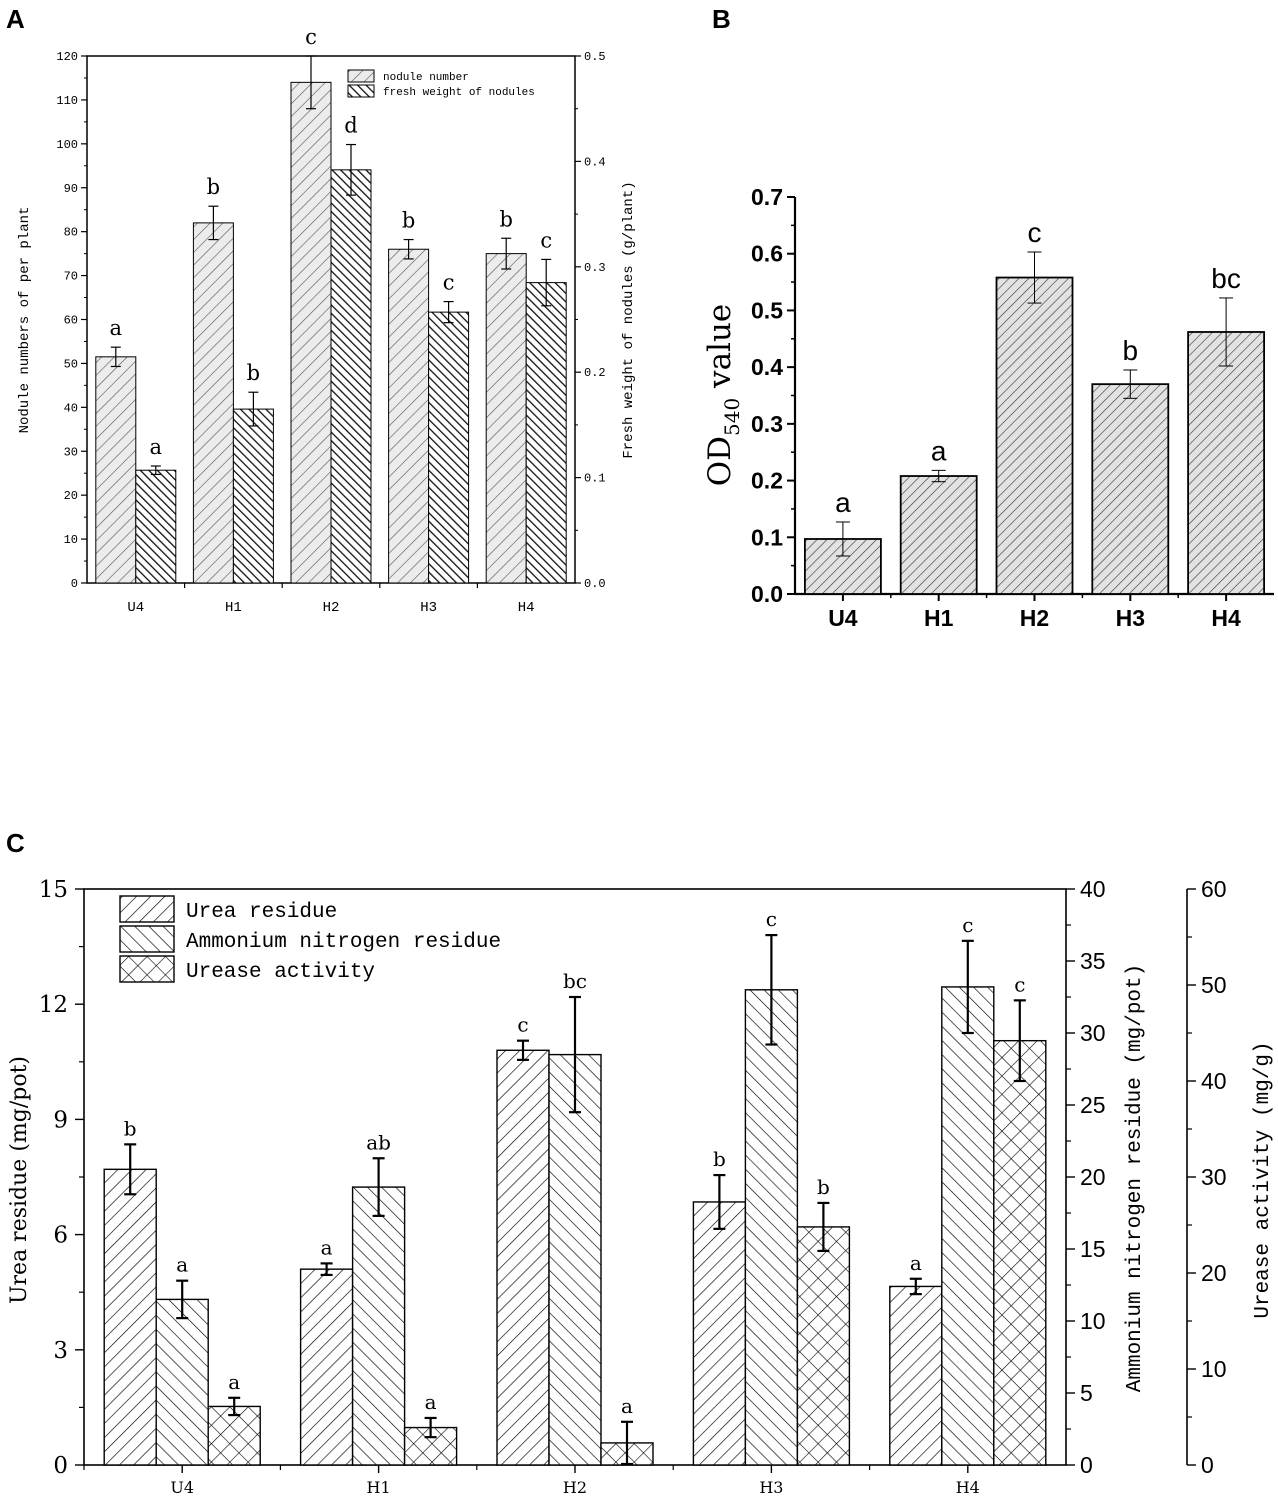 The height and width of the screenshot is (1500, 1278). What do you see at coordinates (1093, 1177) in the screenshot?
I see `y2-tick-label: 20` at bounding box center [1093, 1177].